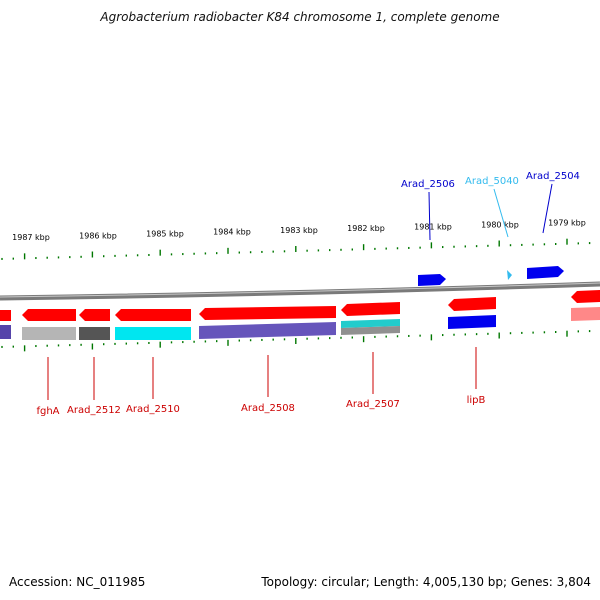  I want to click on feature-blocks, so click(311, 323).